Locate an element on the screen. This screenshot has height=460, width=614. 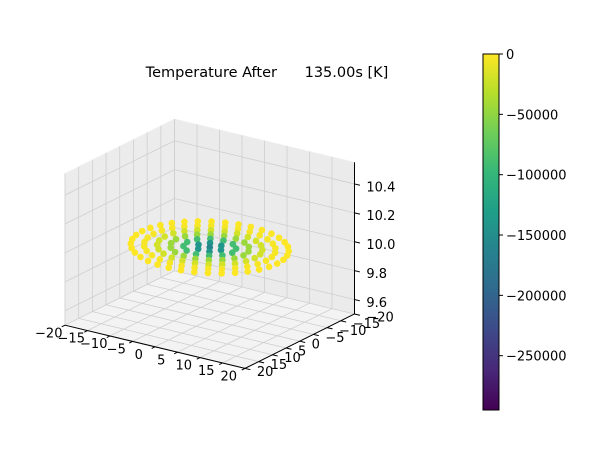
x-tick-label: −10 is located at coordinates (93, 344).